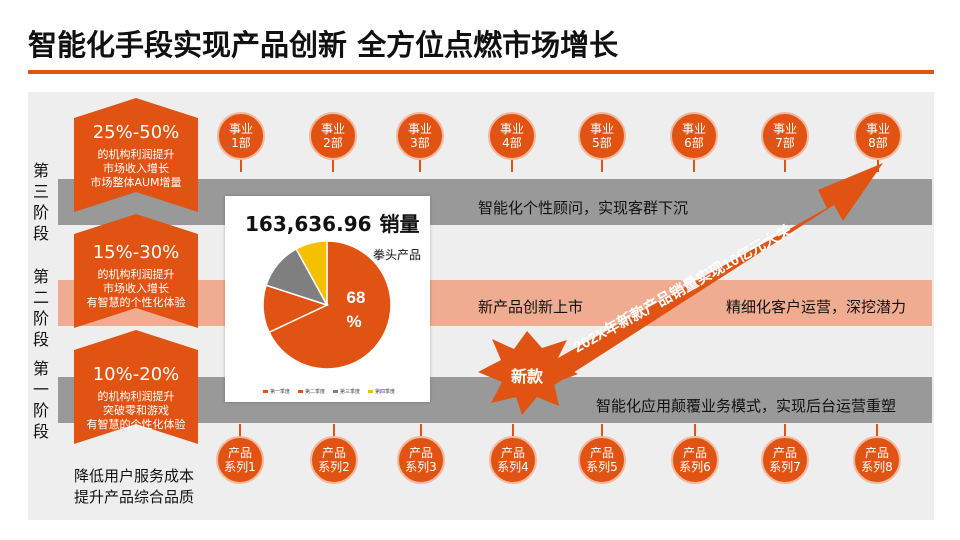 This screenshot has width=960, height=540. What do you see at coordinates (40, 202) in the screenshot?
I see `stage-3-label: 第三阶段` at bounding box center [40, 202].